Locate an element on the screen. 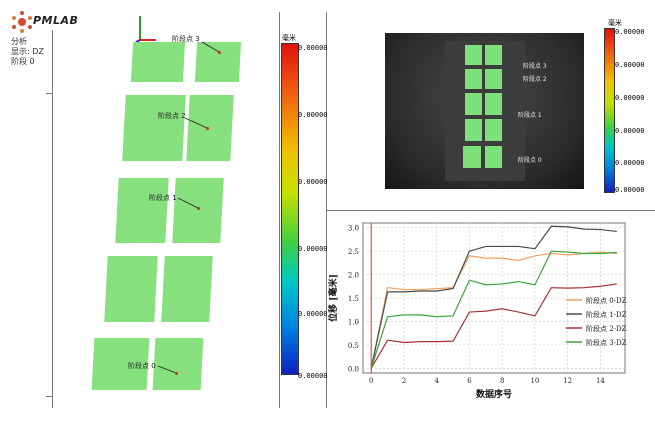 The image size is (655, 421). chart-x-tick-label: 0 is located at coordinates (371, 381).